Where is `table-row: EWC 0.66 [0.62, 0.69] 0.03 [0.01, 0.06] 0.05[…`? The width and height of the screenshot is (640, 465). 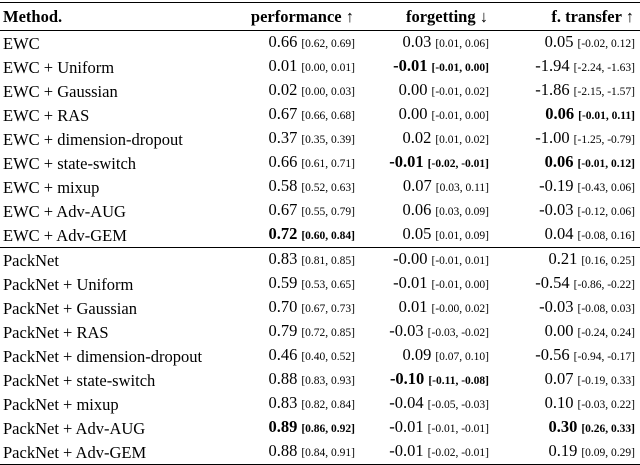 table-row: EWC 0.66 [0.62, 0.69] 0.03 [0.01, 0.06] 0.05[… is located at coordinates (320, 43).